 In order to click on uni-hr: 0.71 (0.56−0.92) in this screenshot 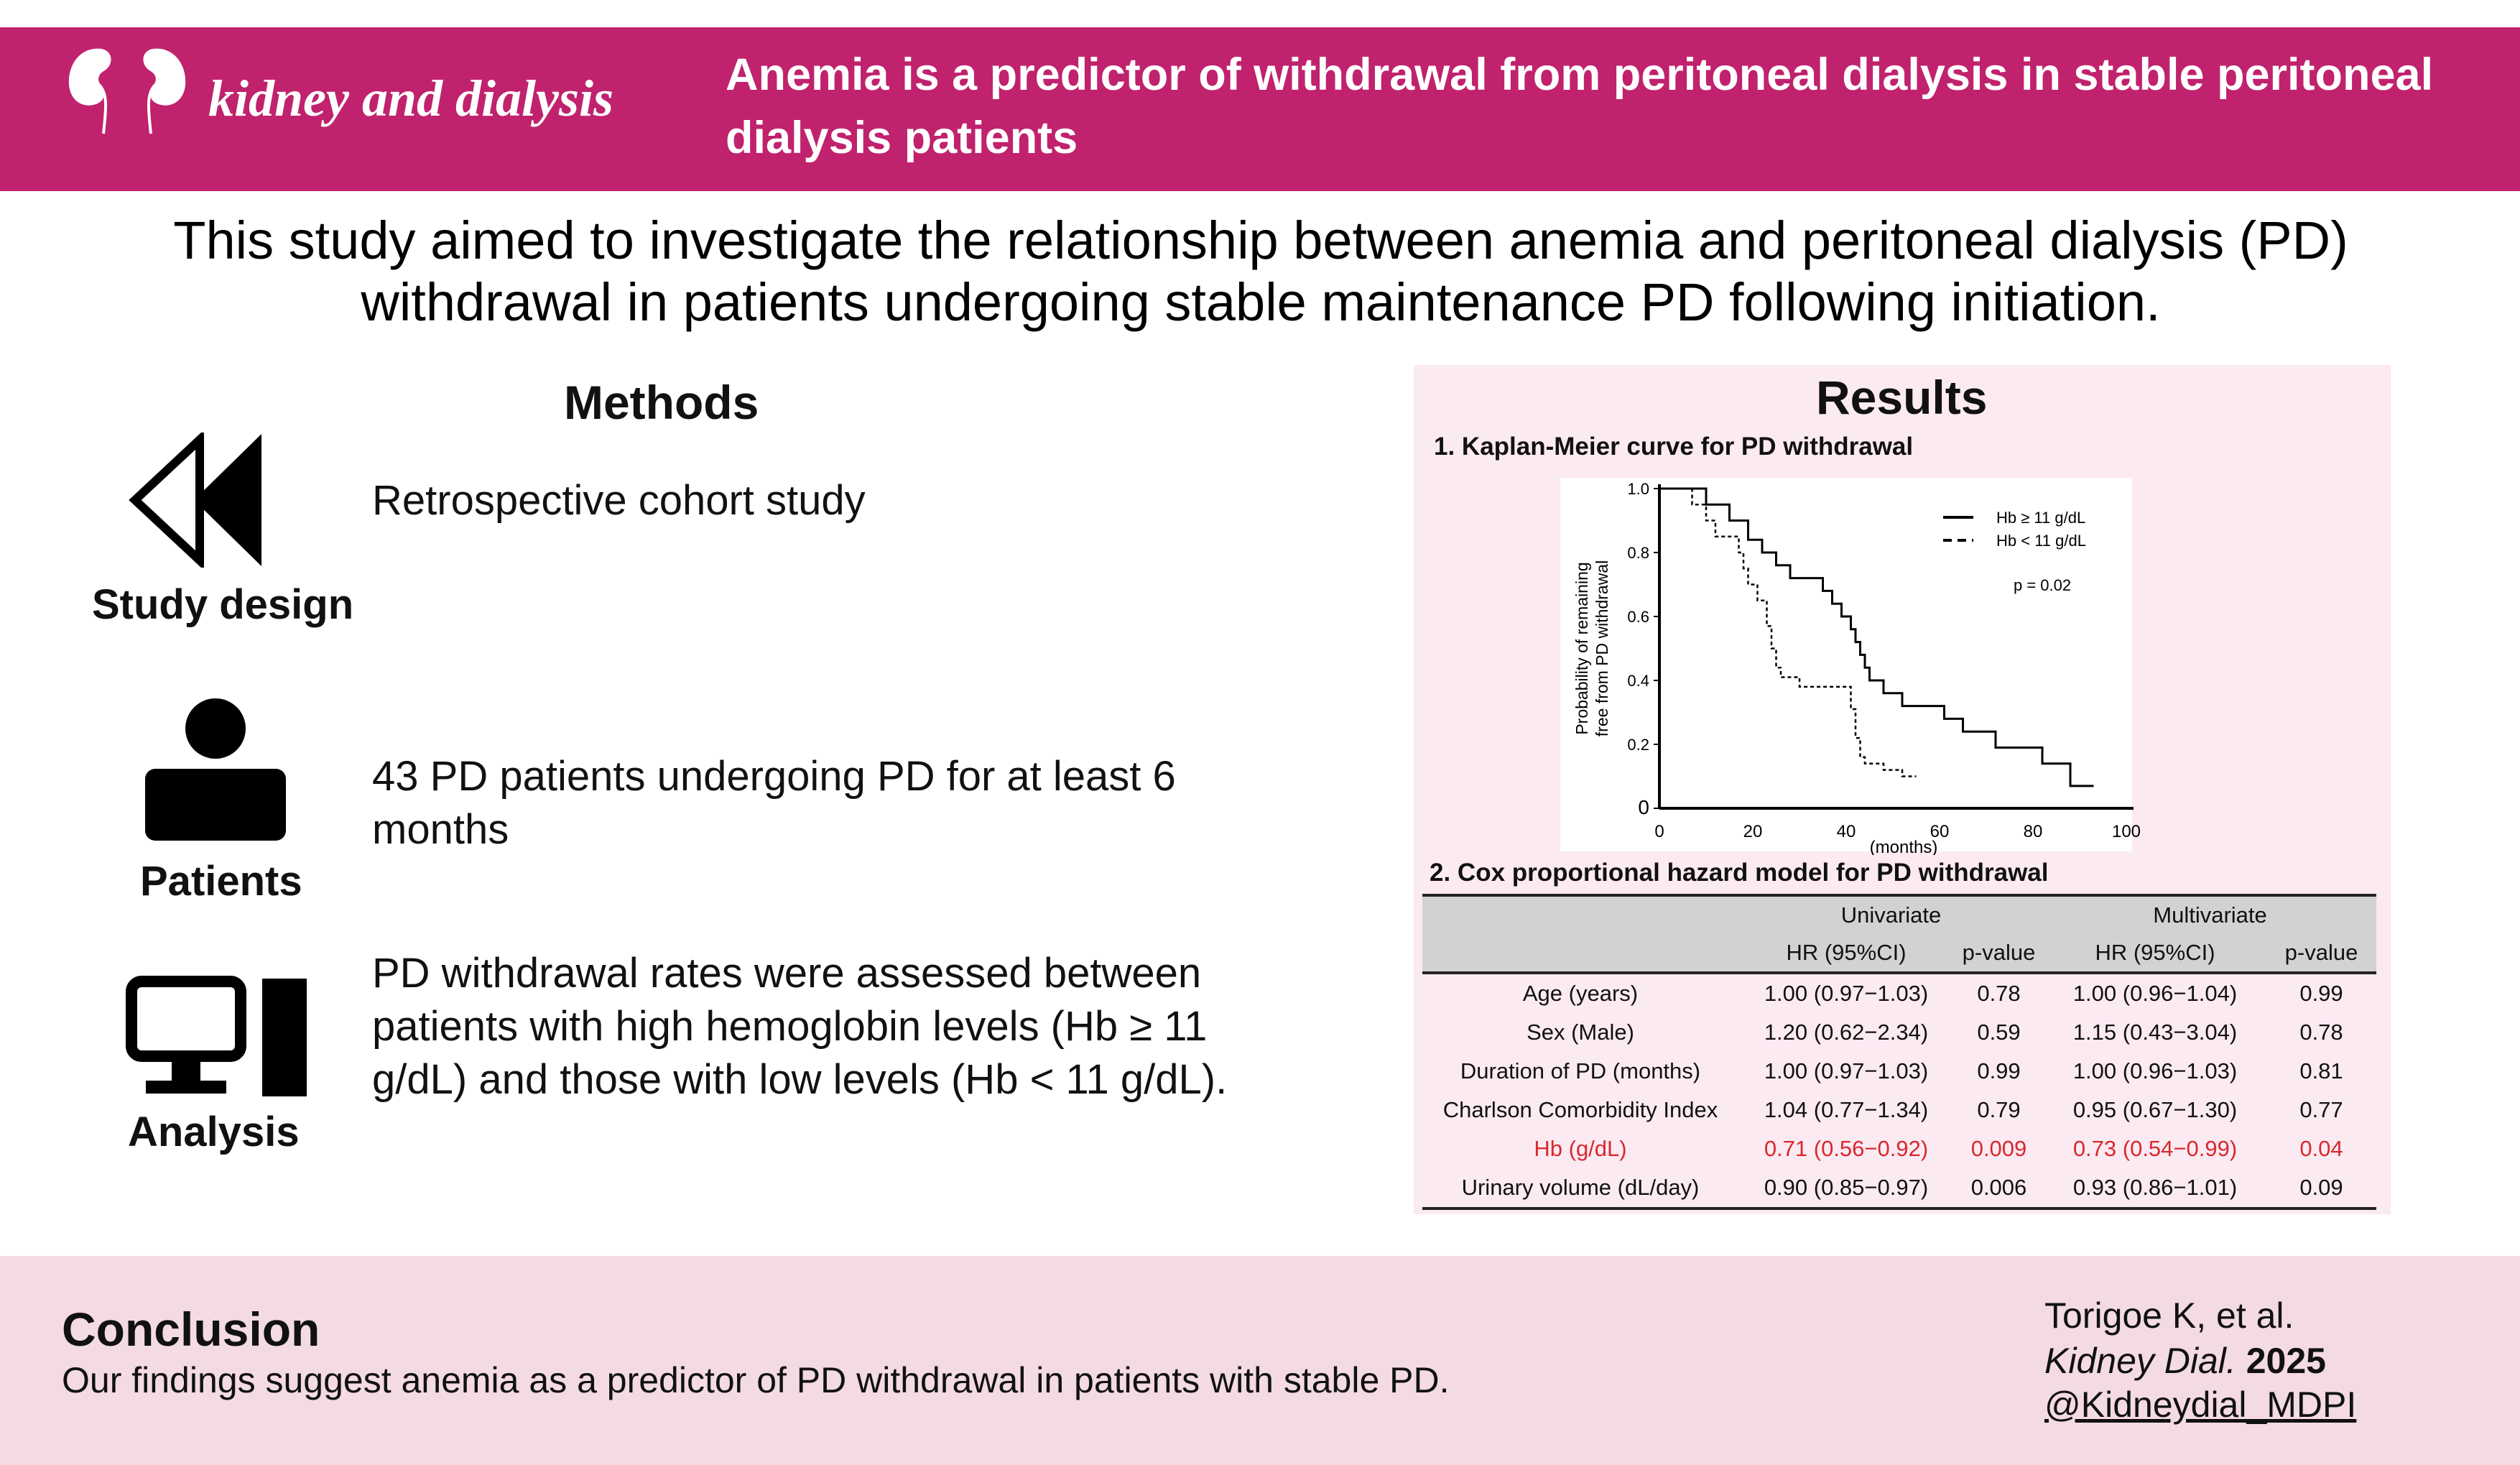, I will do `click(1846, 1148)`.